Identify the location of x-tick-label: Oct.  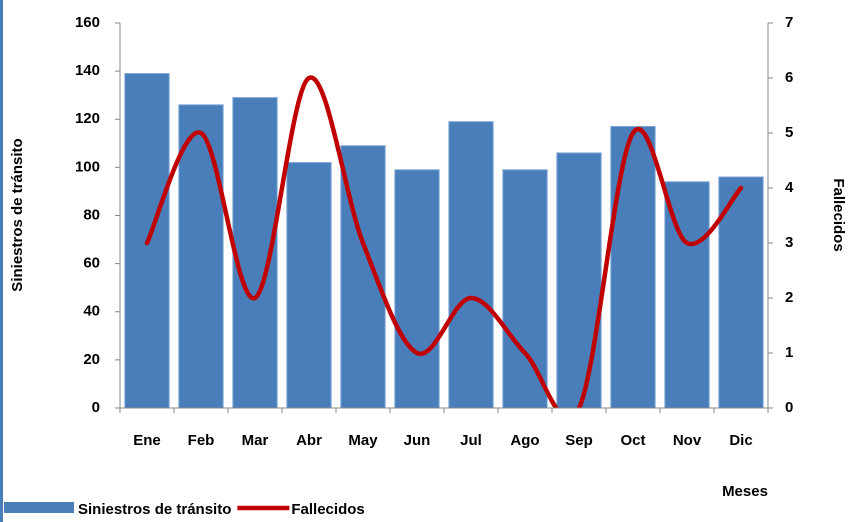
(632, 440).